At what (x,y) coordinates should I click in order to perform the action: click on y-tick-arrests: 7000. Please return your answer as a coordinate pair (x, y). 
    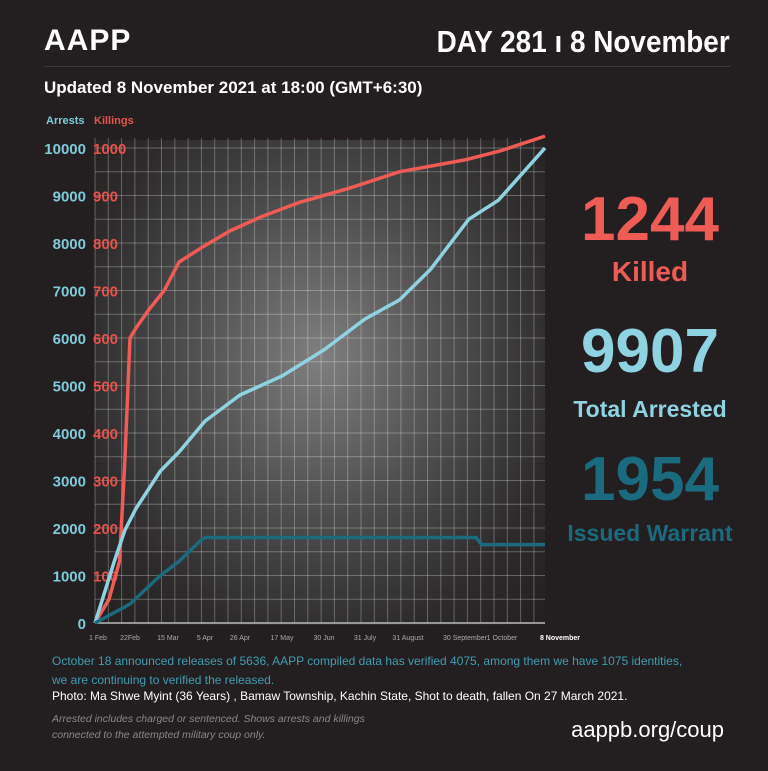
    Looking at the image, I should click on (69, 292).